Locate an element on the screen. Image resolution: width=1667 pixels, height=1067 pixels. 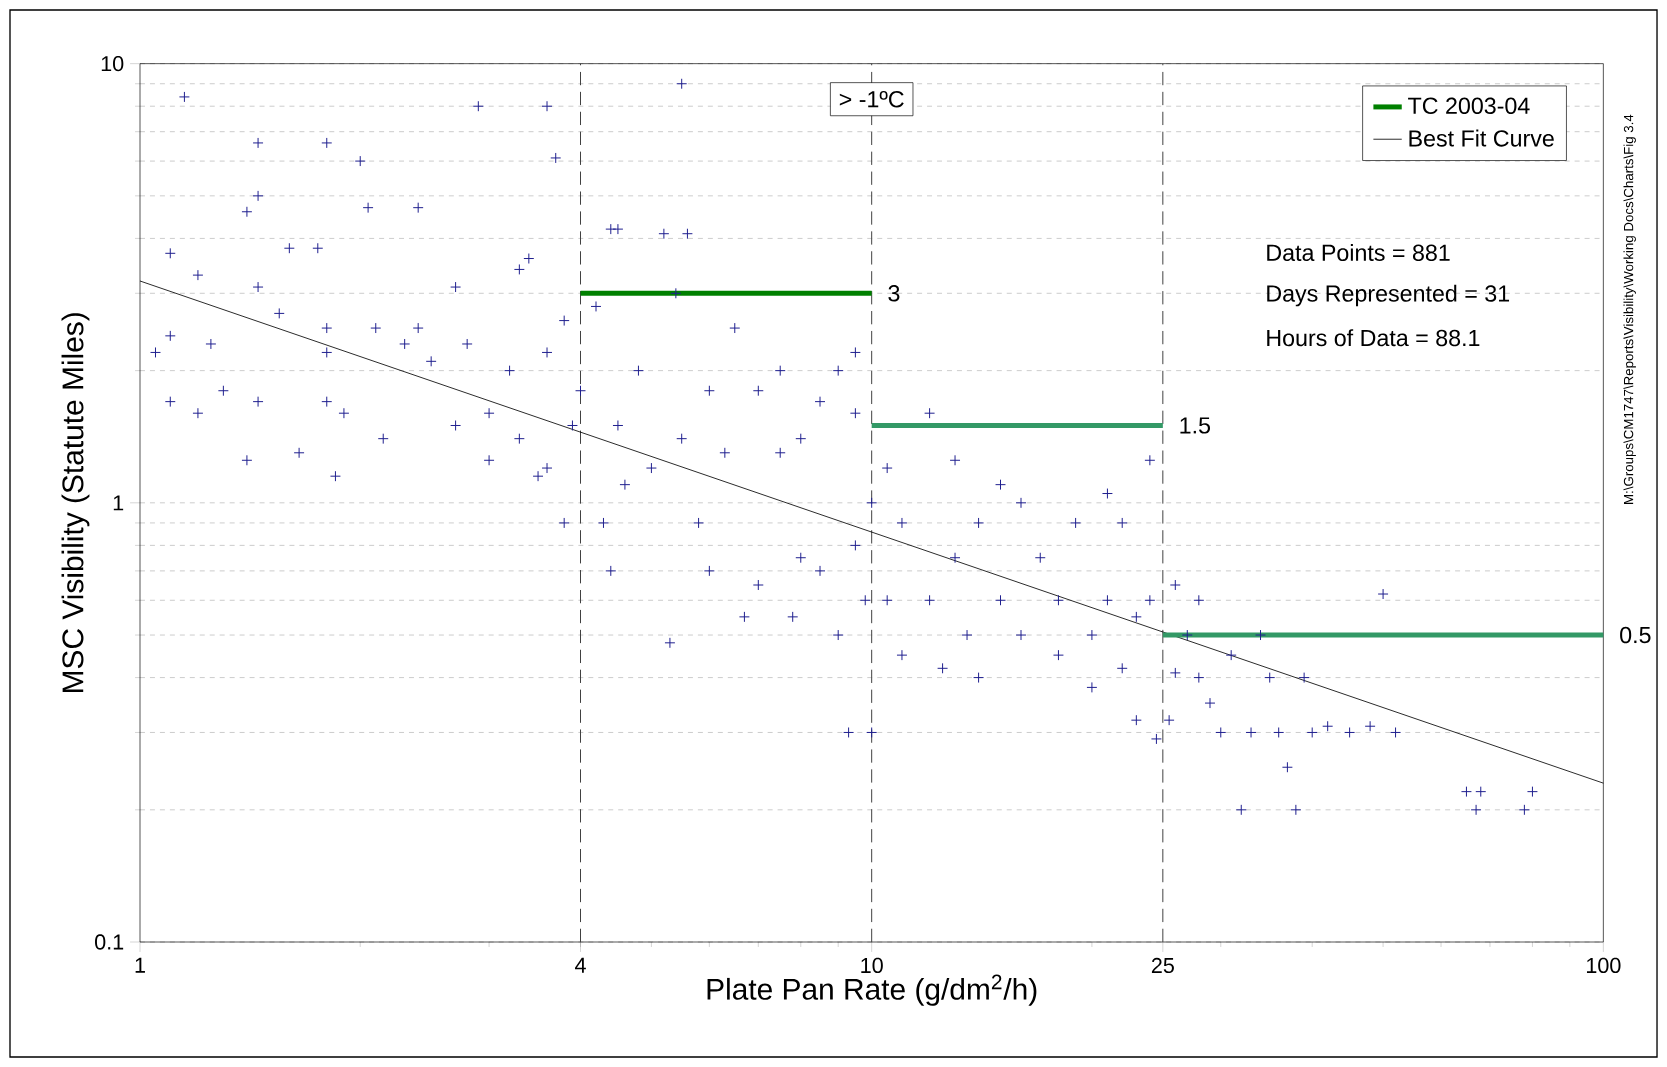
annotation: Data Points = 881 is located at coordinates (1358, 252).